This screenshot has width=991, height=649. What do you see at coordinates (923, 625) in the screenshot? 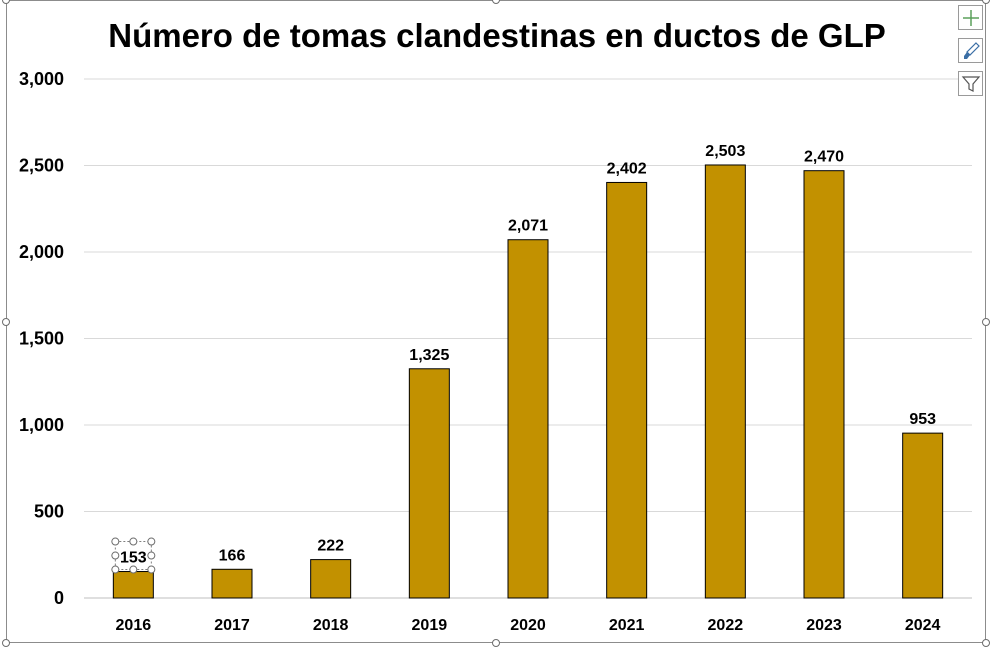
I see `x-tick-label: 2024` at bounding box center [923, 625].